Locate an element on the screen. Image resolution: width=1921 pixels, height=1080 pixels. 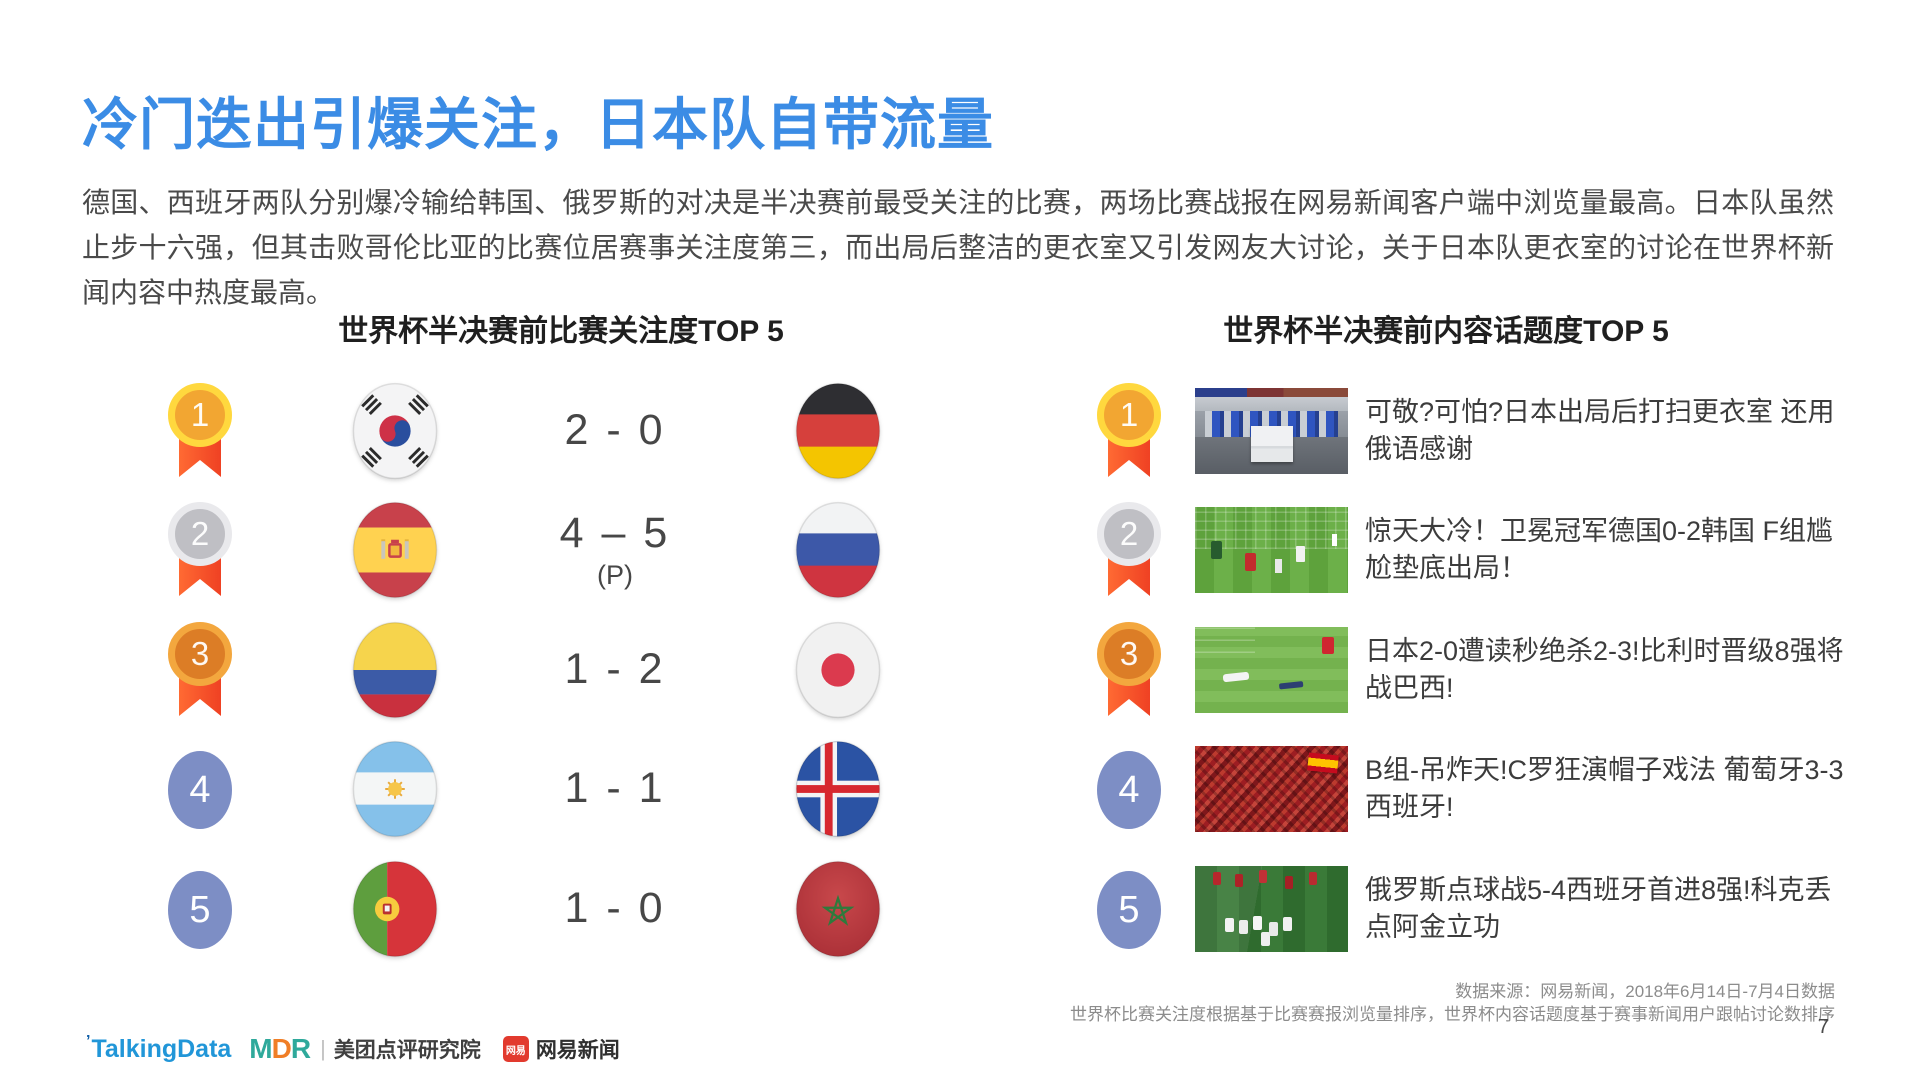
news-headline: 可敬?可怕?日本出局后打扫更衣室 还用俄语感谢 is located at coordinates (1600, 430).